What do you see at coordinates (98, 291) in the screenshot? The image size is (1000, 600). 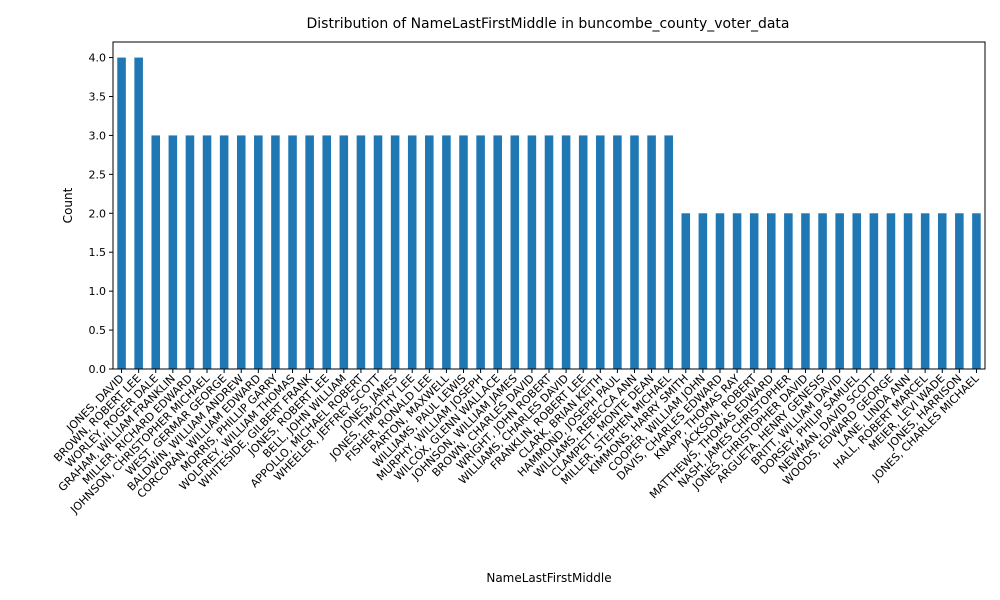 I see `y-tick-label: 1.0` at bounding box center [98, 291].